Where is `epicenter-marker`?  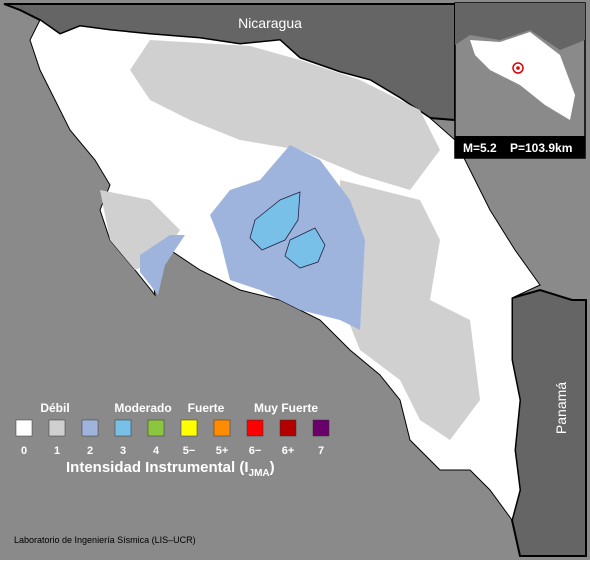
epicenter-marker is located at coordinates (518, 68).